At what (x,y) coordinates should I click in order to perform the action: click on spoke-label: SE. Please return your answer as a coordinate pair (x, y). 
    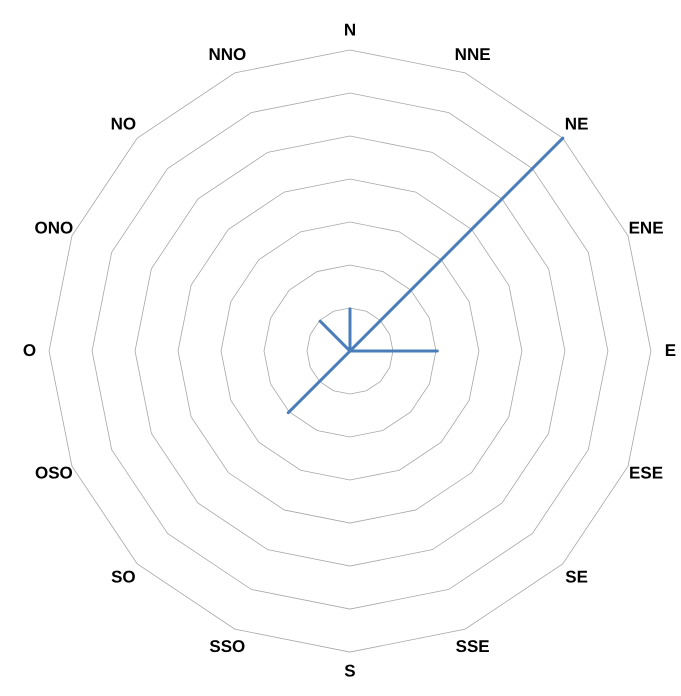
    Looking at the image, I should click on (576, 577).